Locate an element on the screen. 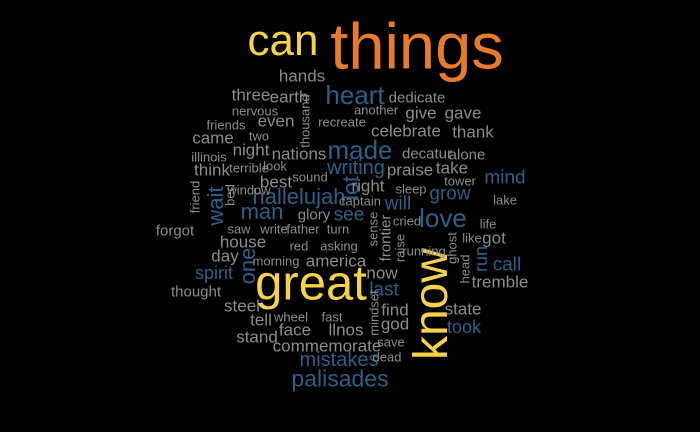  word: sound is located at coordinates (310, 177).